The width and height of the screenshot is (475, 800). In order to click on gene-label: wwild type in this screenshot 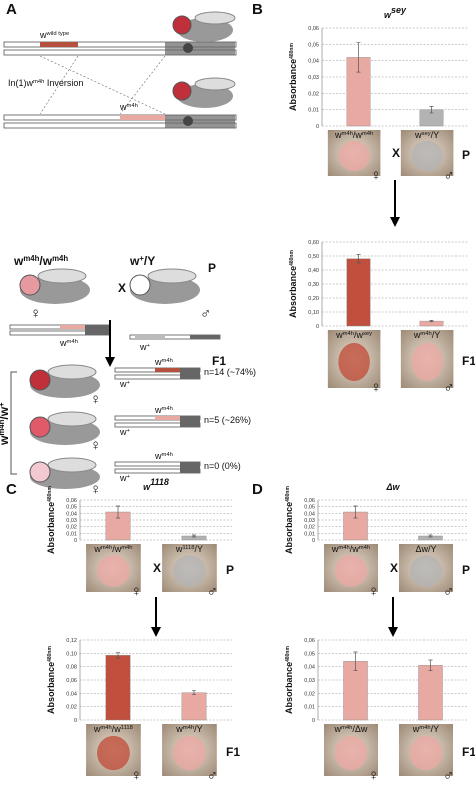, I will do `click(54, 35)`.